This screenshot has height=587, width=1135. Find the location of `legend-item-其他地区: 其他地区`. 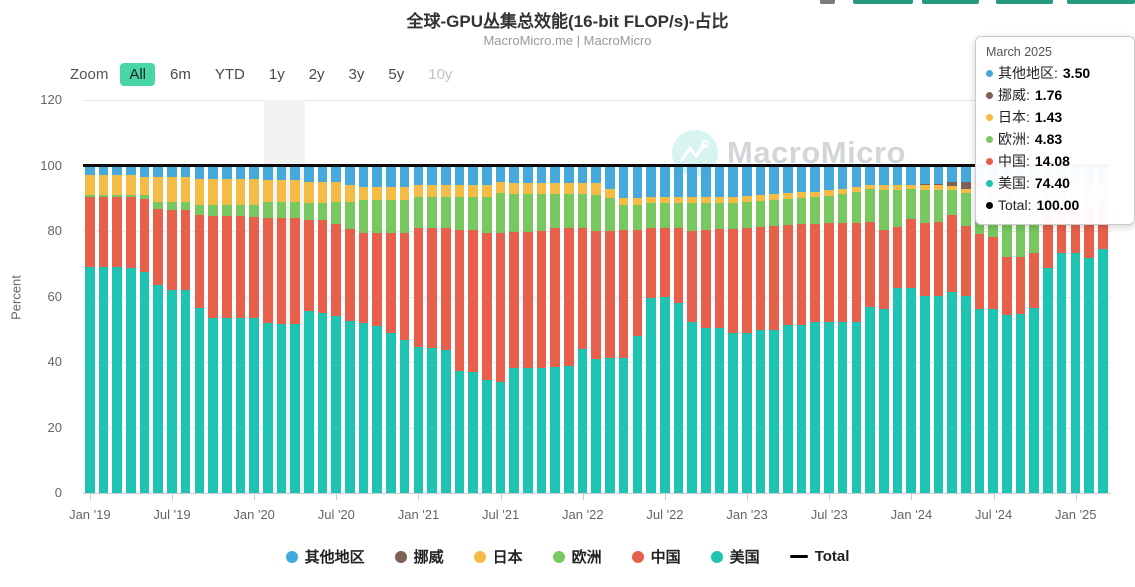

legend-item-其他地区: 其他地区 is located at coordinates (325, 556).